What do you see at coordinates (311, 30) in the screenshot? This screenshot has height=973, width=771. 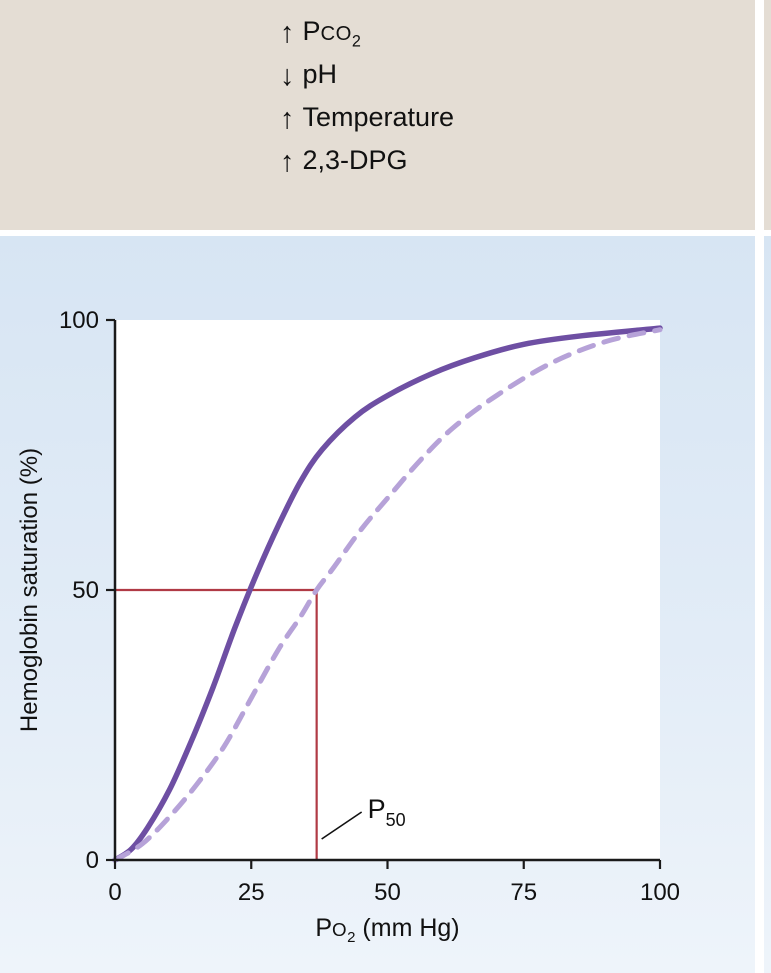 I see `factor-label-main: P` at bounding box center [311, 30].